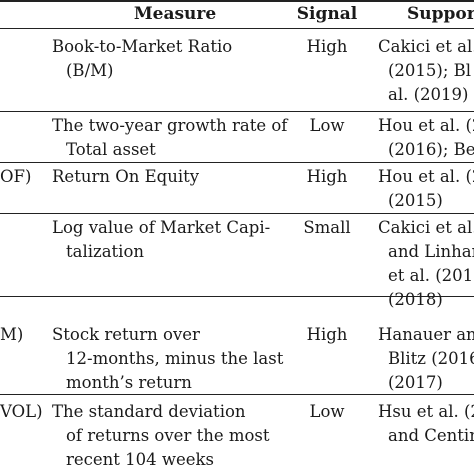  Describe the element at coordinates (426, 334) in the screenshot. I see `row-5-support-line-1: Hanauer and` at that location.